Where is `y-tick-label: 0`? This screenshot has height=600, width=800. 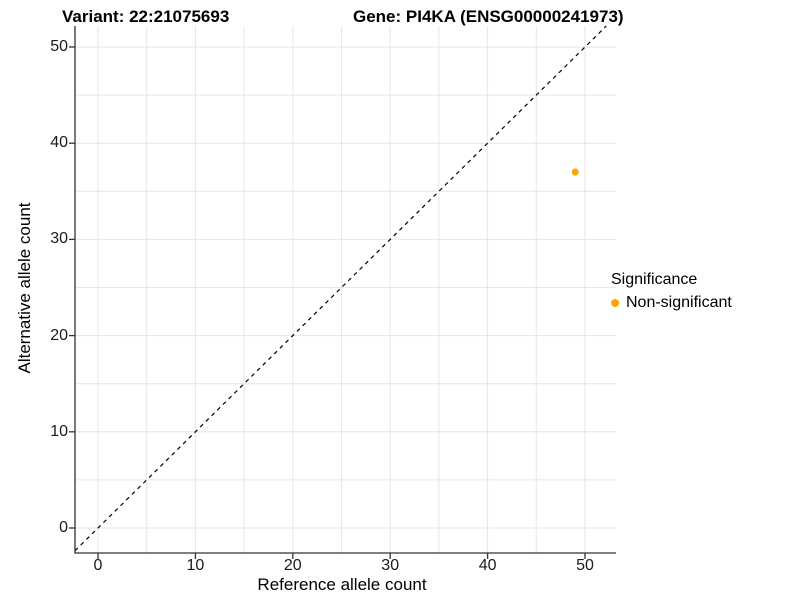 y-tick-label: 0 is located at coordinates (63, 527).